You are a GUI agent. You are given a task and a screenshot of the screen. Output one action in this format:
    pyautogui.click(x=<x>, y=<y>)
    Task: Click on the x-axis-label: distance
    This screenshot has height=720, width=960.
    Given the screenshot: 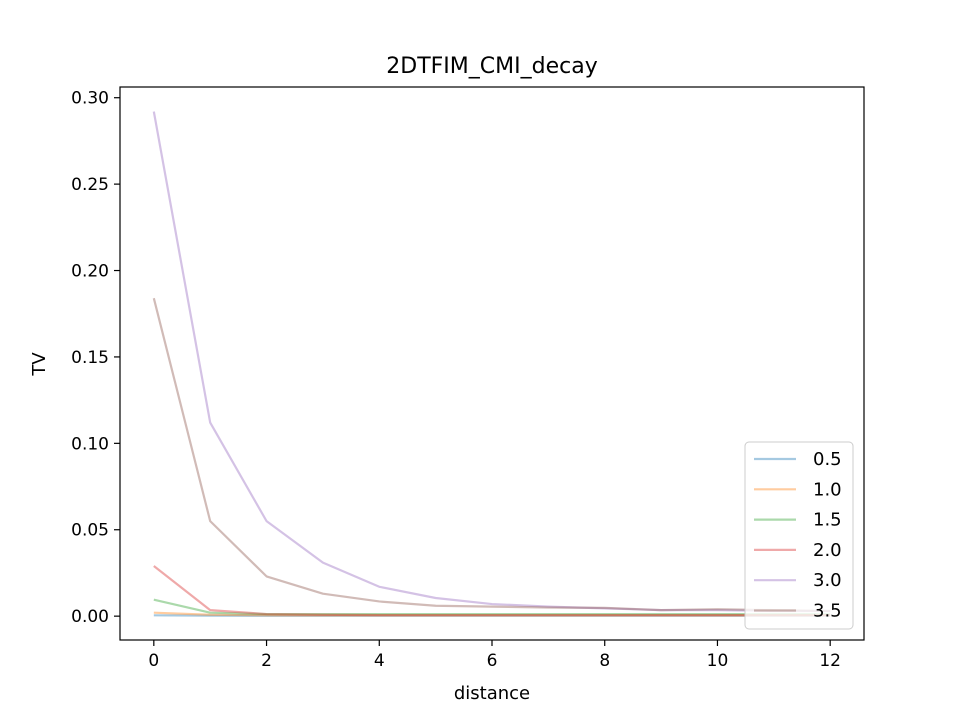 What is the action you would take?
    pyautogui.click(x=492, y=693)
    